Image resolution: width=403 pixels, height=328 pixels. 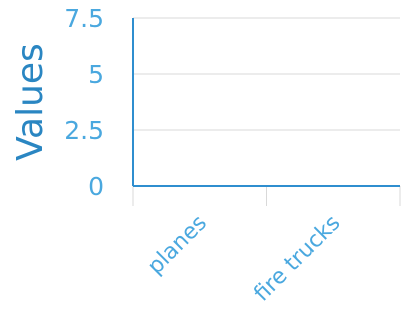 I want to click on y-tick-label: 2.5, so click(x=84, y=130).